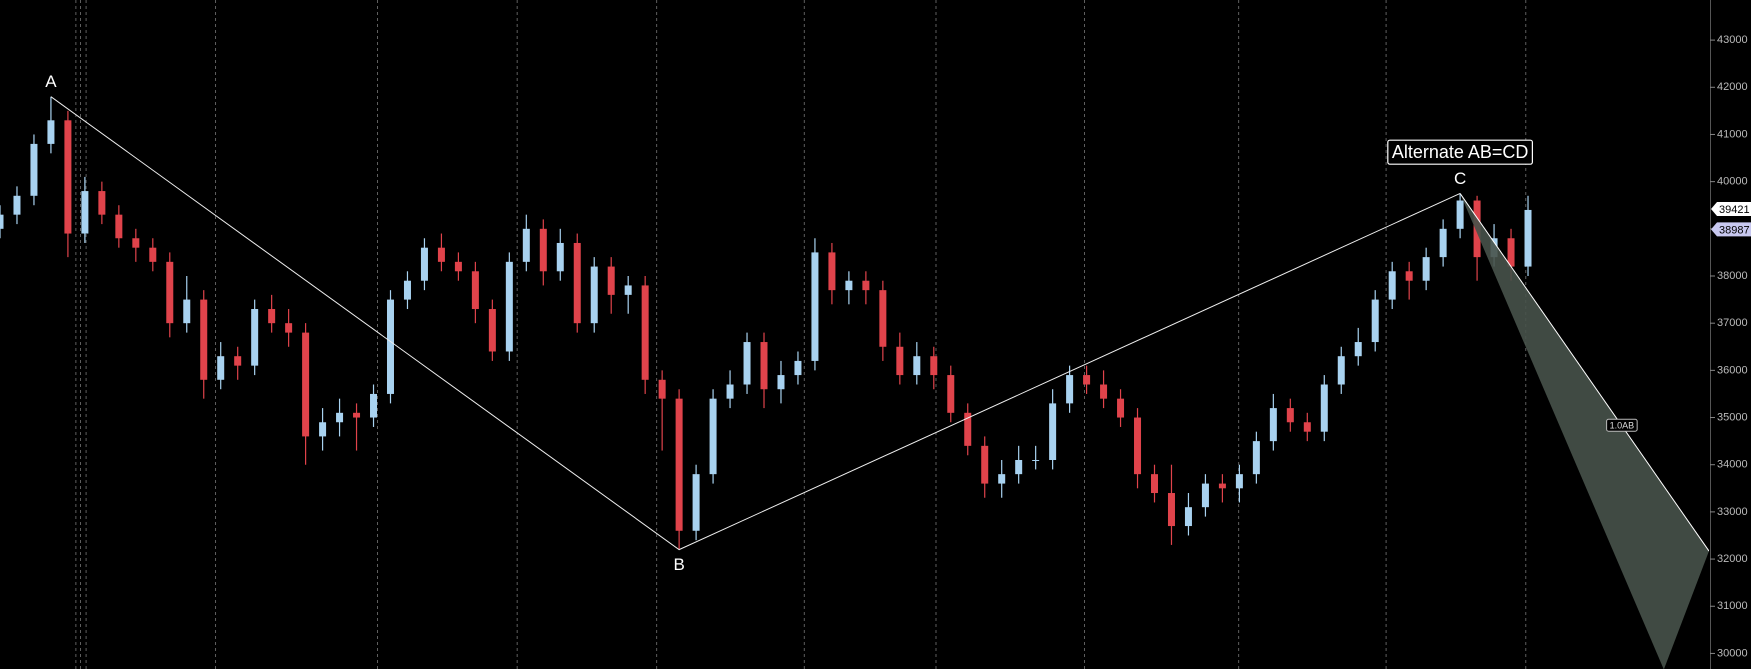 This screenshot has height=669, width=1751. What do you see at coordinates (1732, 559) in the screenshot?
I see `y-tick-label: 32000` at bounding box center [1732, 559].